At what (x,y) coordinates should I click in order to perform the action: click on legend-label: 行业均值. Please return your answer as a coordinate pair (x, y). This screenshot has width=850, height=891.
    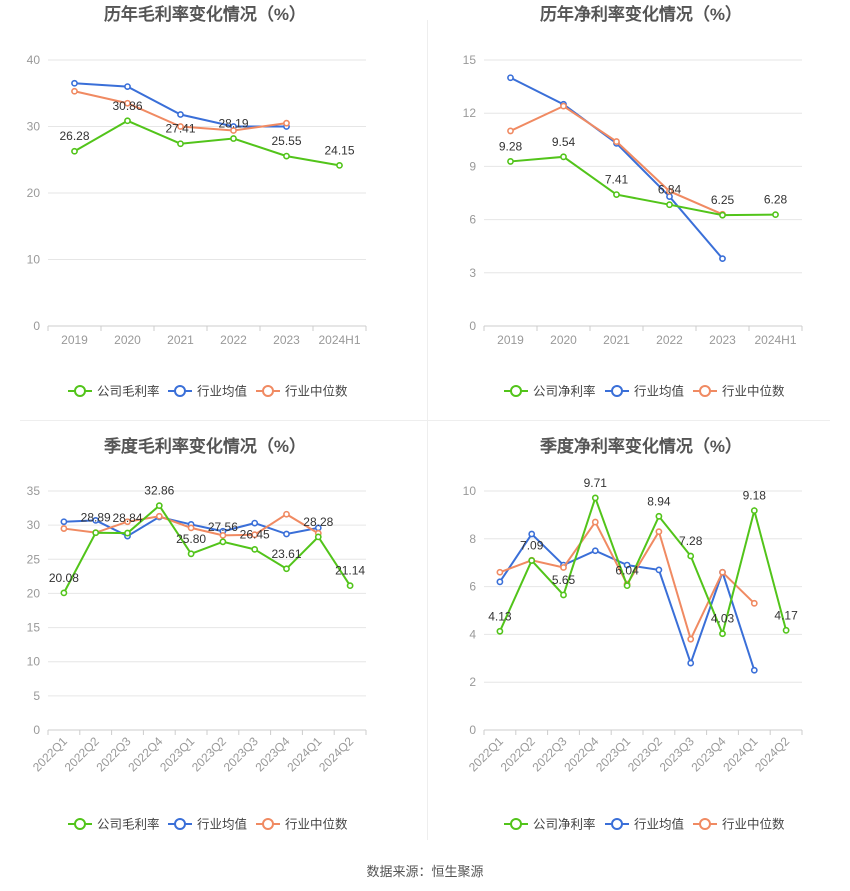
    Looking at the image, I should click on (222, 391).